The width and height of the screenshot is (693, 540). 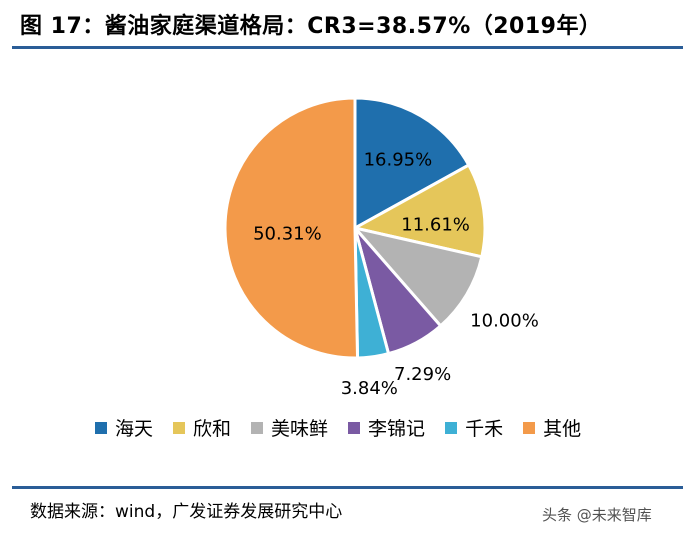 What do you see at coordinates (597, 515) in the screenshot?
I see `watermark: 头条 @未来智库` at bounding box center [597, 515].